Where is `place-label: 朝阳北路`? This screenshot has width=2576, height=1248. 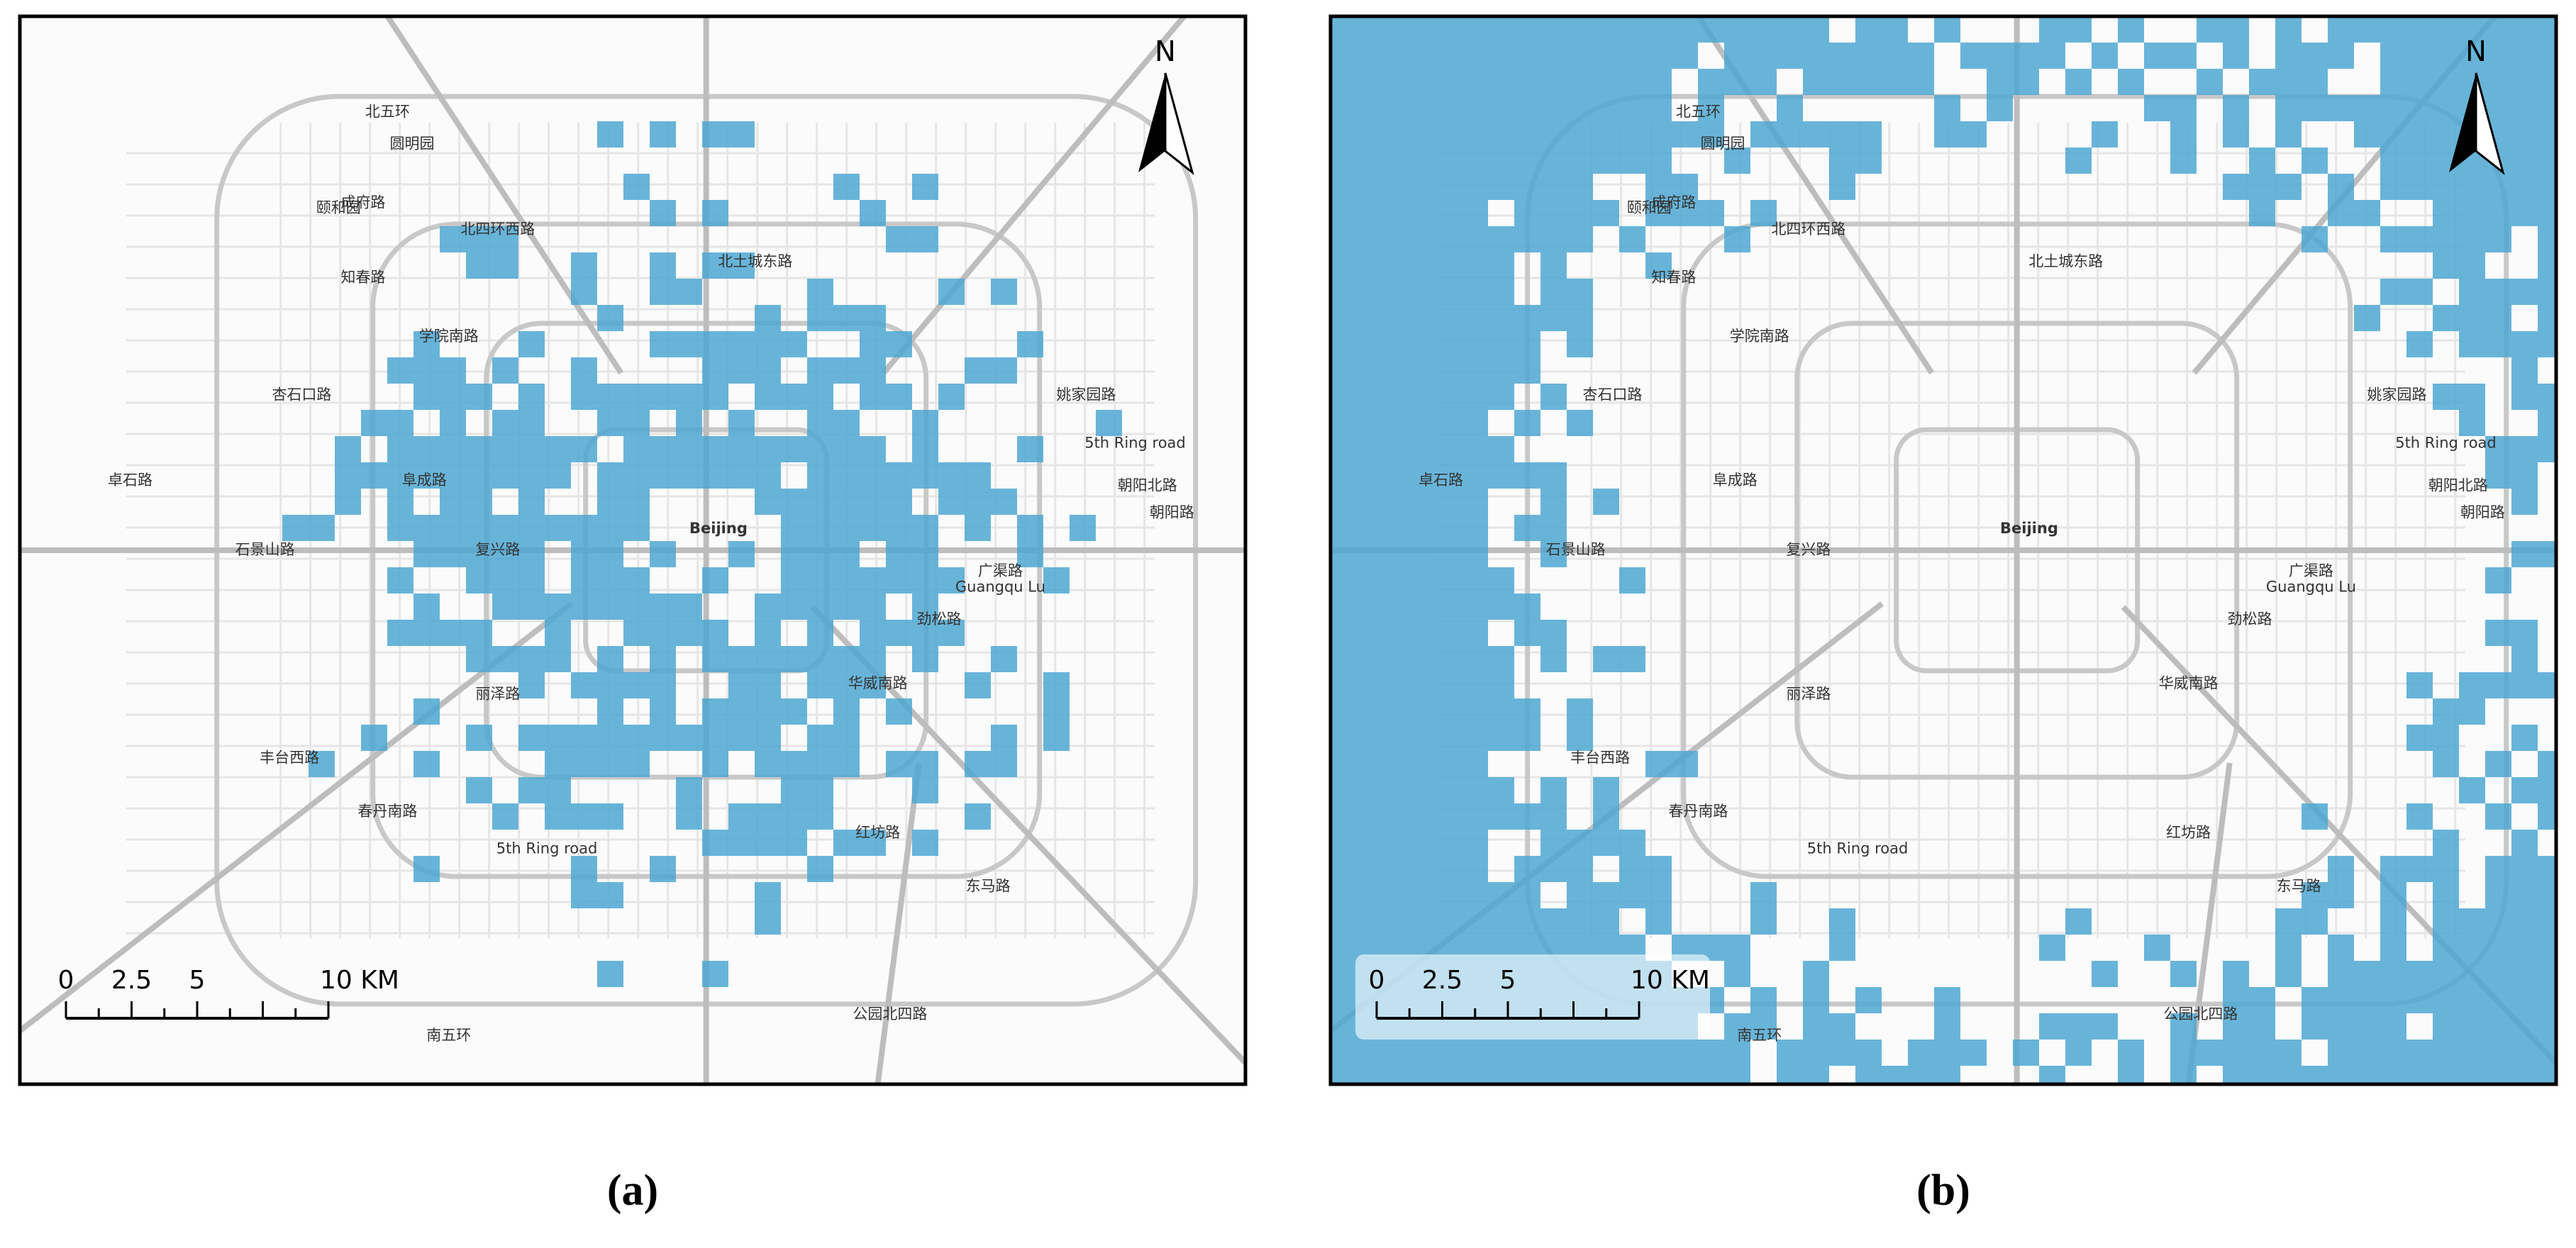 place-label: 朝阳北路 is located at coordinates (1147, 485).